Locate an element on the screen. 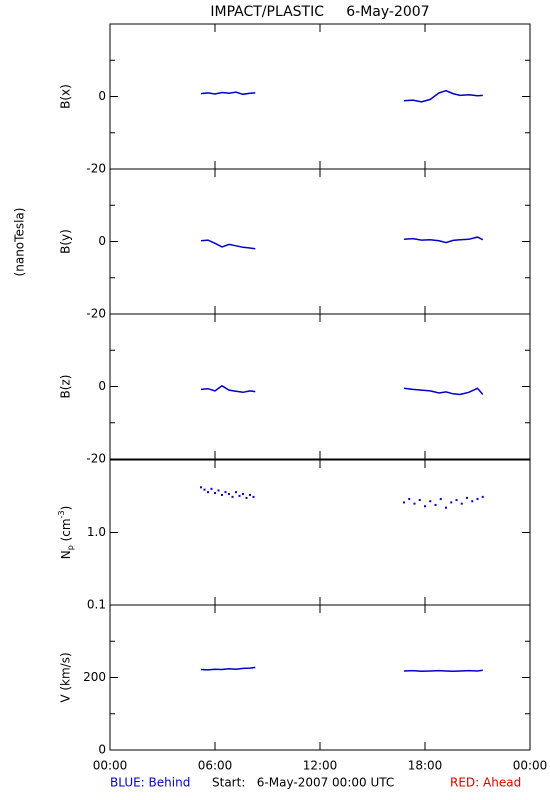 This screenshot has width=550, height=800. y-label-part: N is located at coordinates (66, 554).